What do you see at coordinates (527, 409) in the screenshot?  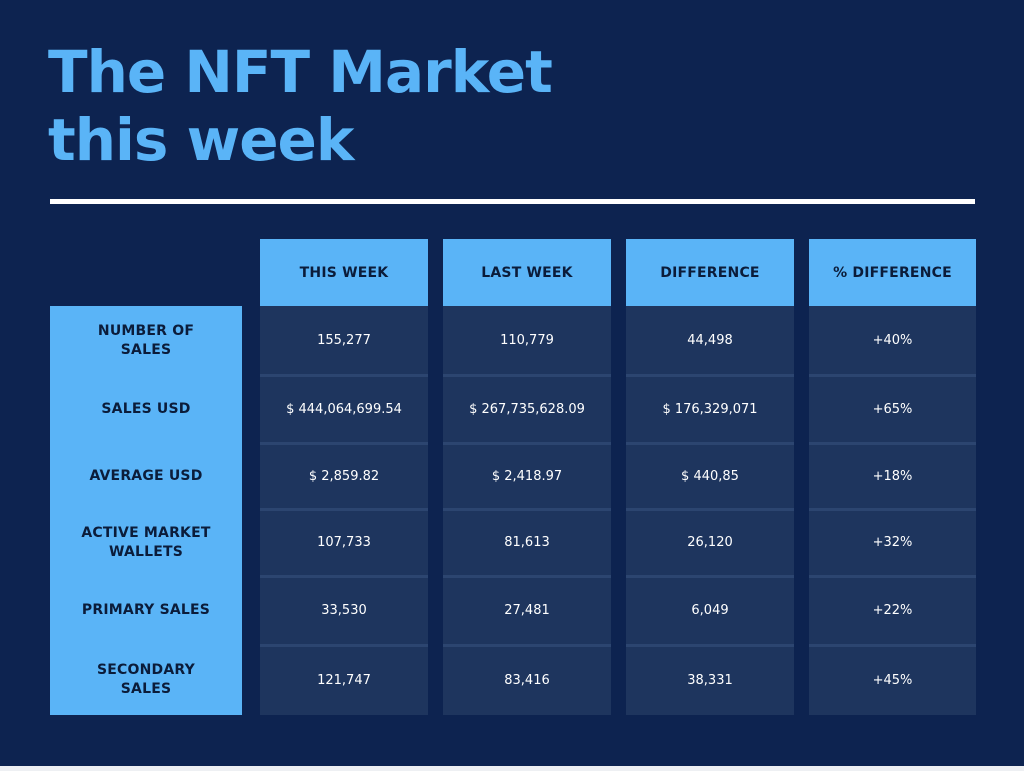 I see `table-cell: $ 267,735,628.09` at bounding box center [527, 409].